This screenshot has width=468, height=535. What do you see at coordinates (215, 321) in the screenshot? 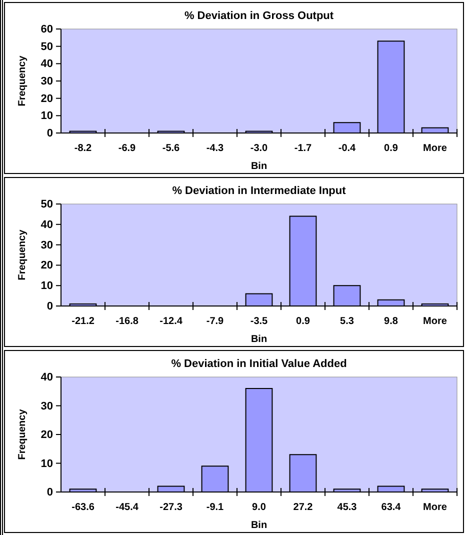
I see `x-tick-label: -7.9` at bounding box center [215, 321].